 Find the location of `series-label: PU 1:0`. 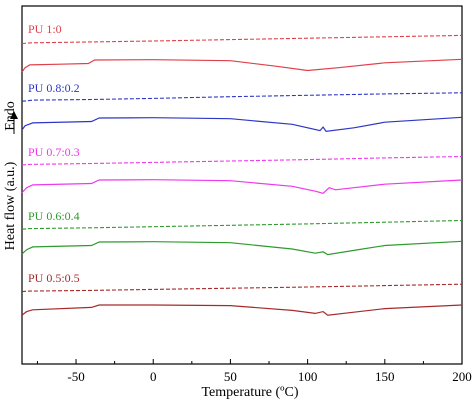

series-label: PU 1:0 is located at coordinates (45, 29).